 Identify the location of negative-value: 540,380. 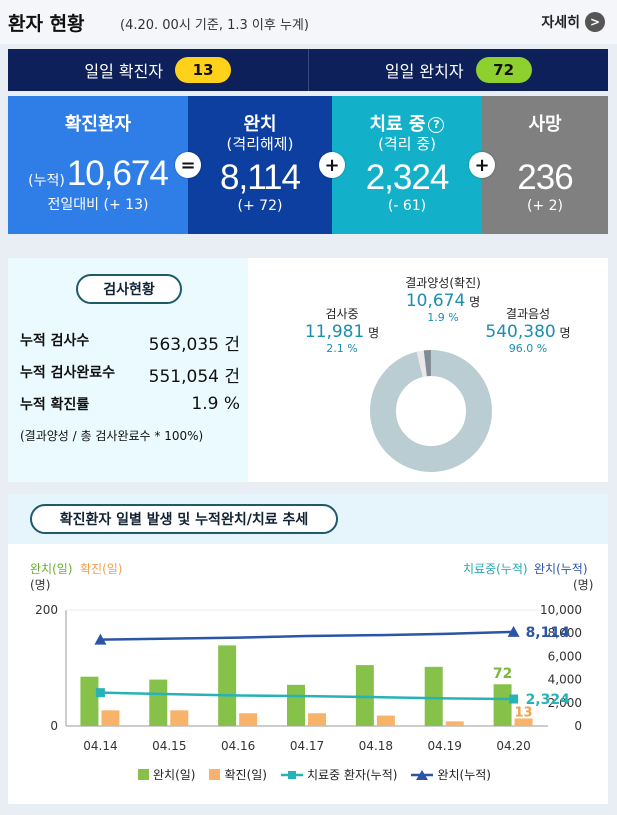
(520, 332).